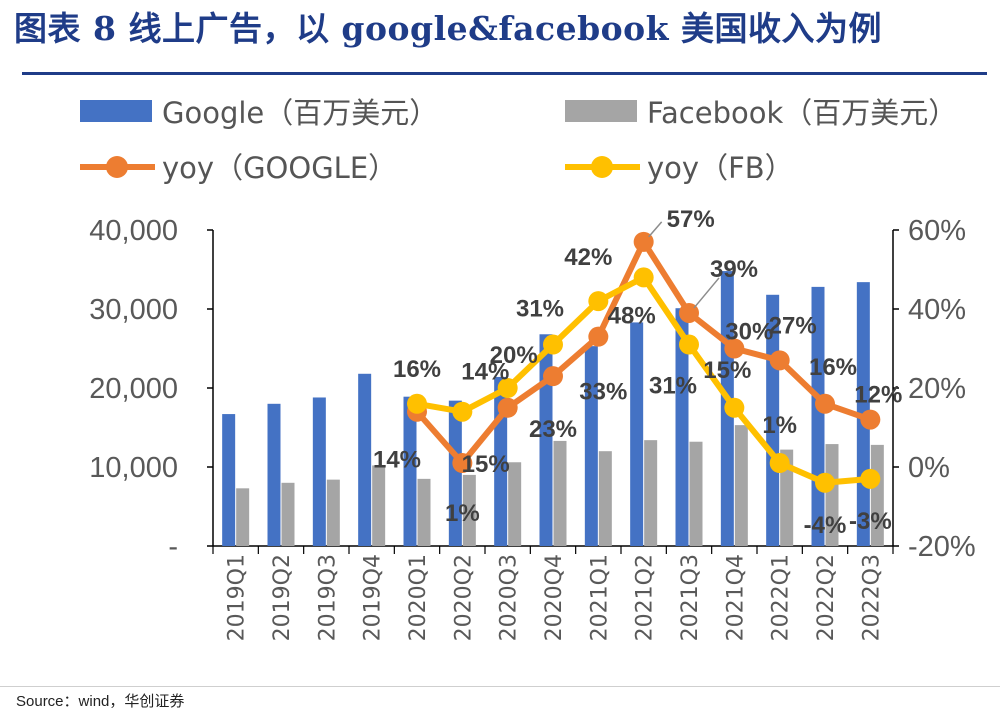 The width and height of the screenshot is (1000, 714). Describe the element at coordinates (173, 547) in the screenshot. I see `left-tick-label: -` at that location.